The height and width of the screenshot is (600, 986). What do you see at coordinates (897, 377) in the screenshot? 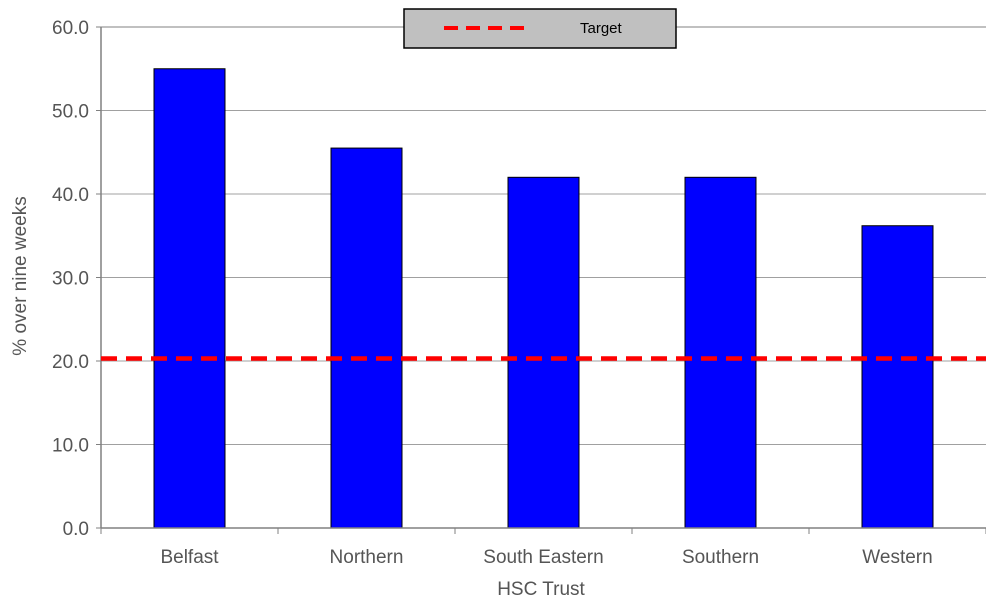
I see `bar-western` at bounding box center [897, 377].